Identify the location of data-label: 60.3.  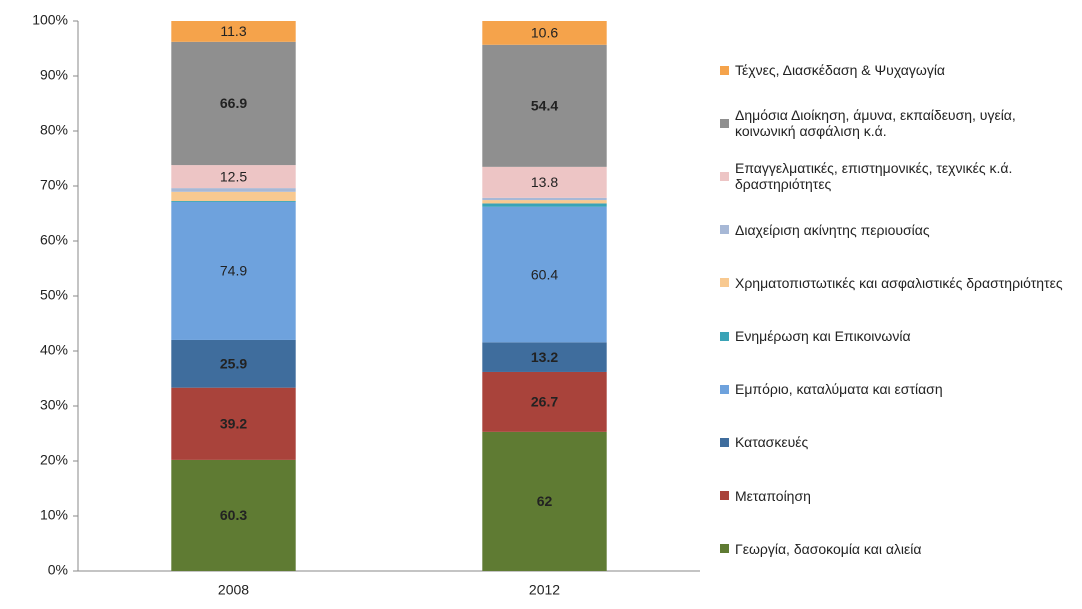
(233, 515).